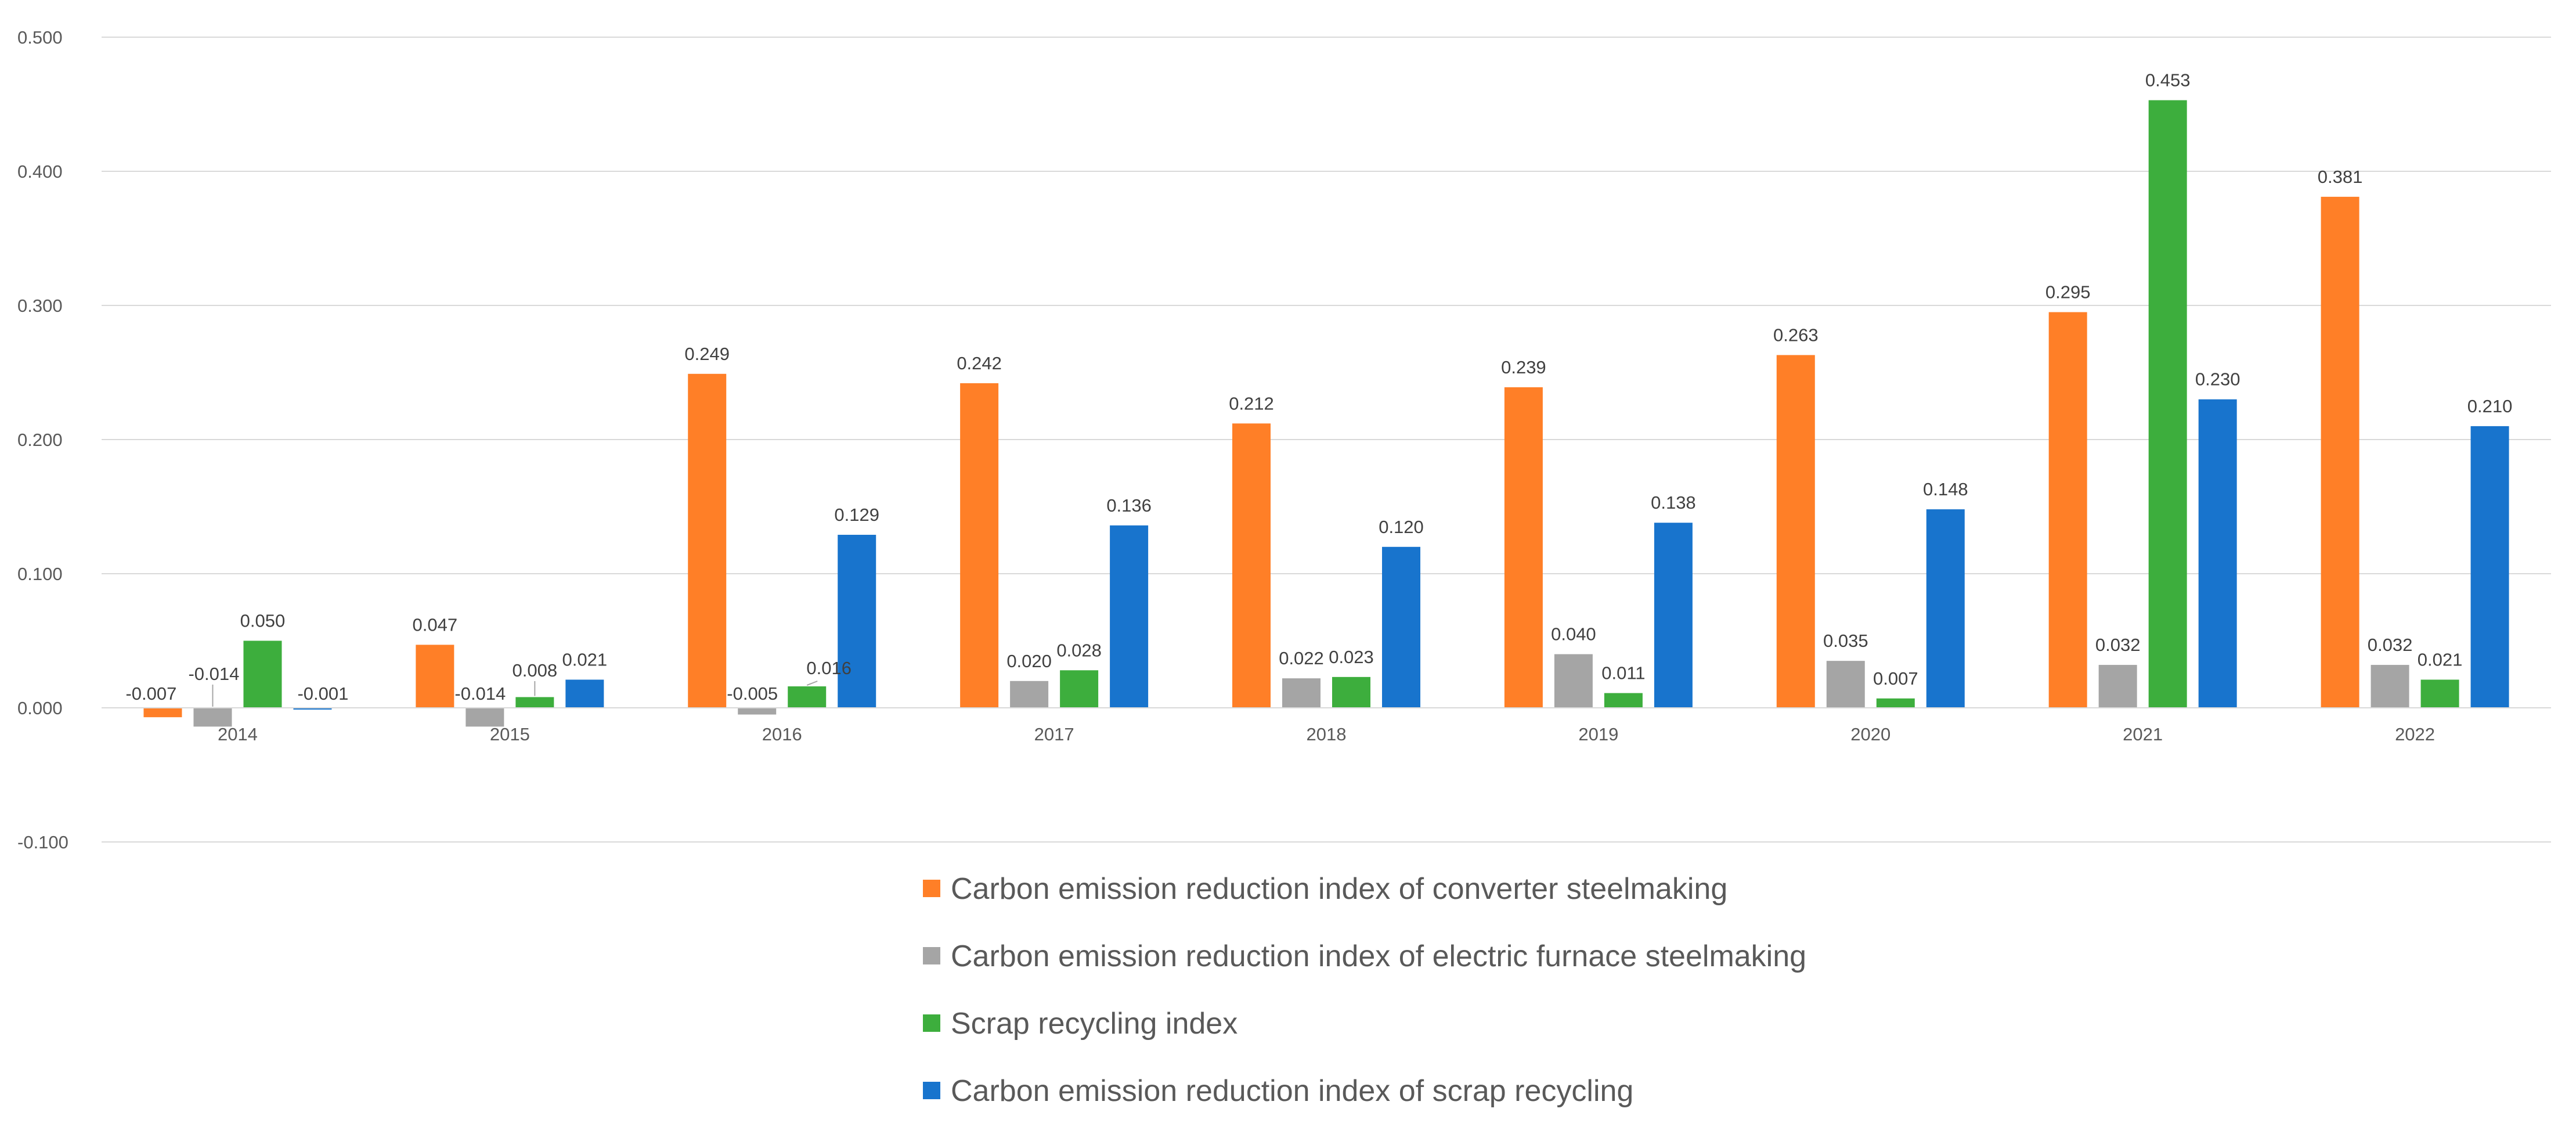 This screenshot has width=2576, height=1123. I want to click on x-axis-category-labels: 2014 2015 2016 2017 2018 2019 2020 2021 2022, so click(1326, 734).